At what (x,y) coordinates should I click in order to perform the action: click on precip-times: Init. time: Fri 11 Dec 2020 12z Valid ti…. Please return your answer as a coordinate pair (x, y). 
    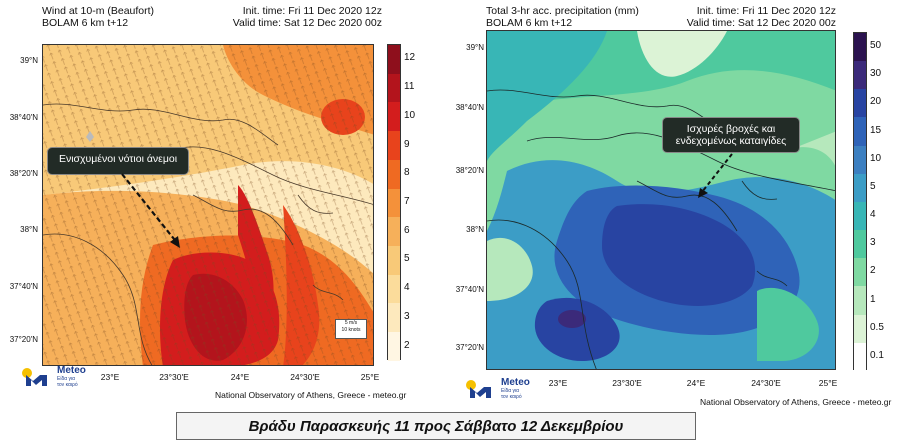
    Looking at the image, I should click on (761, 17).